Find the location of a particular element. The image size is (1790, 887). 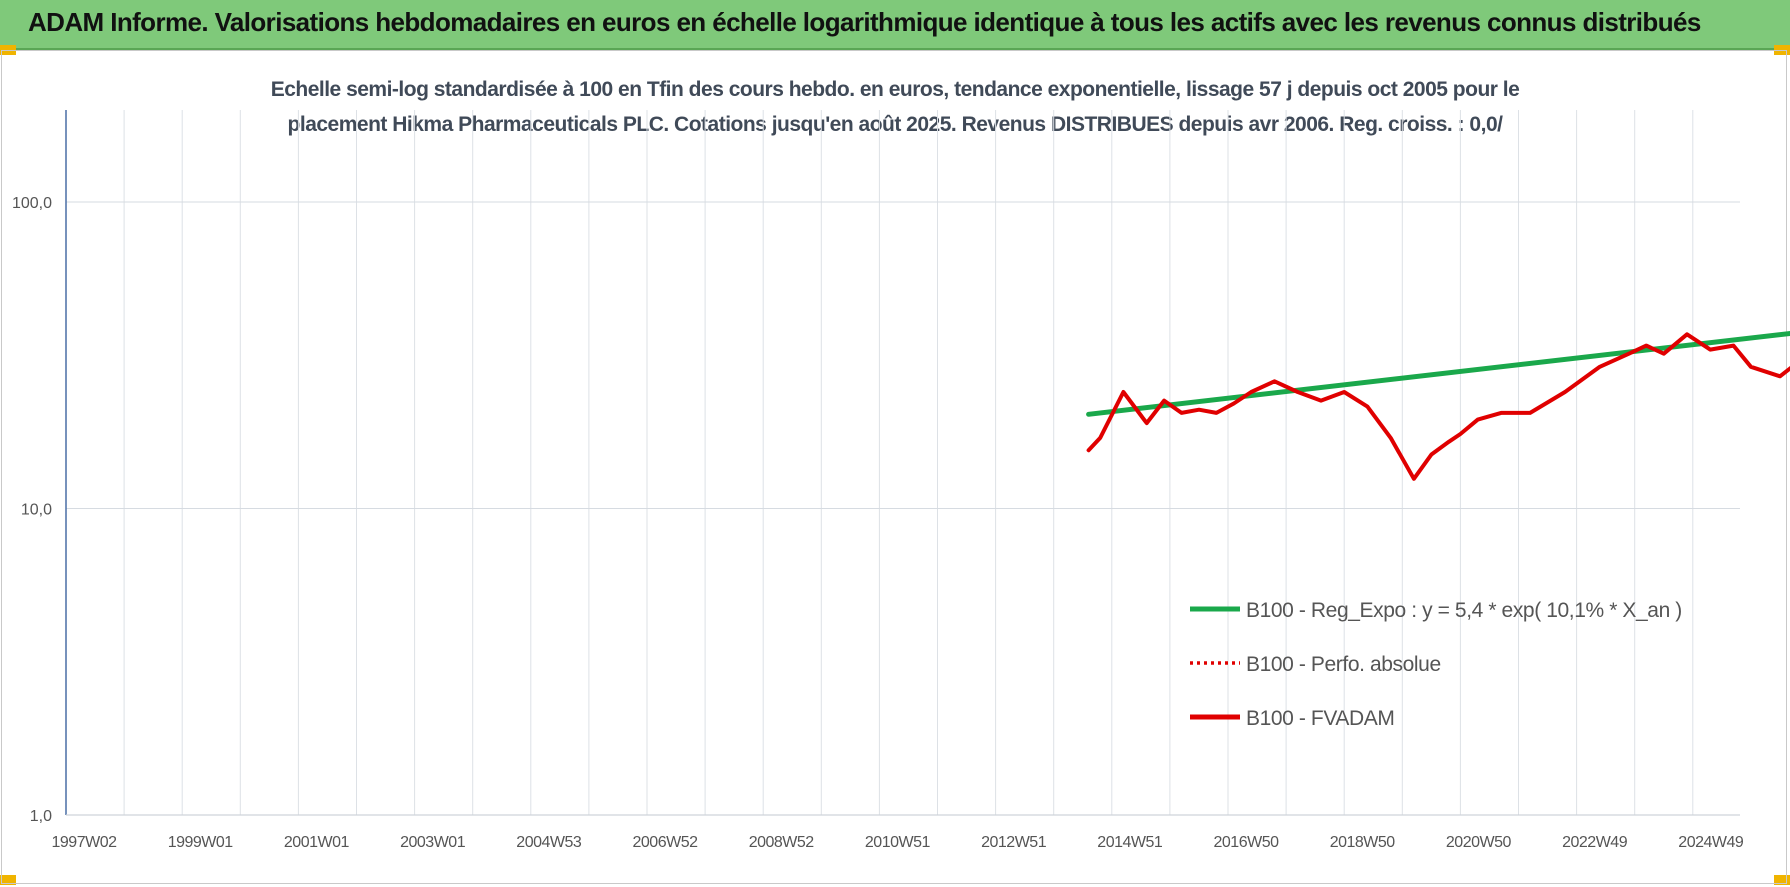

x-tick-label: 2003W01 is located at coordinates (433, 842).